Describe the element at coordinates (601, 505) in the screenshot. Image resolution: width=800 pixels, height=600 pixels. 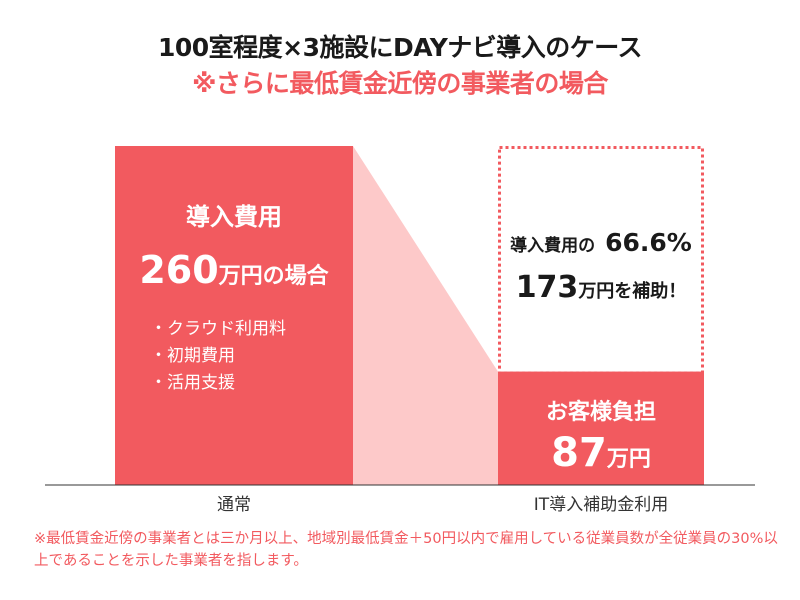
I see `x-label-subsidy: IT導入補助金利用` at that location.